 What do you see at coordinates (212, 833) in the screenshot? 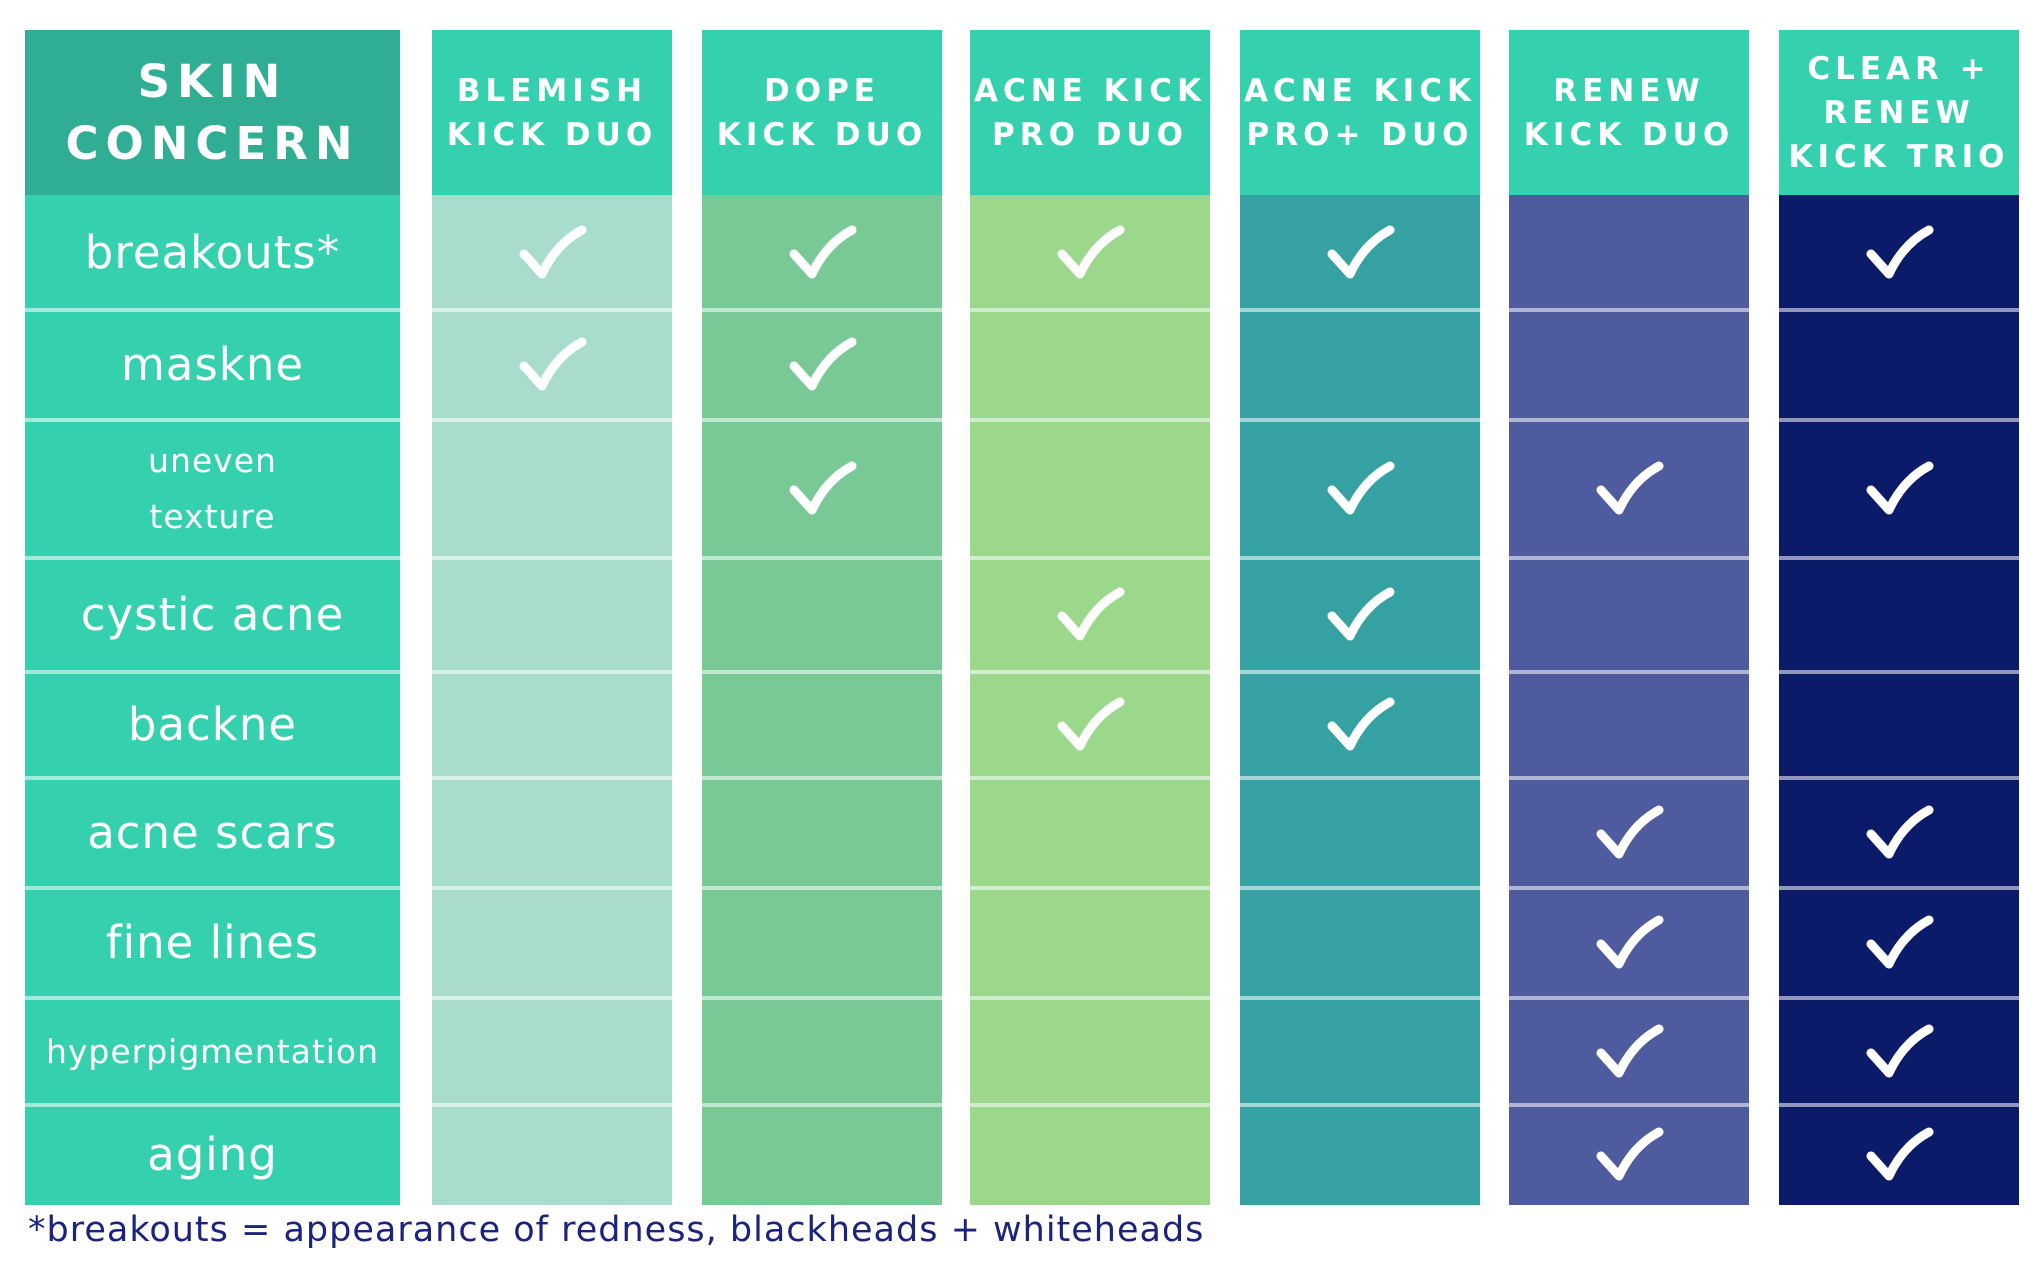
I see `concern-row-acne-scars: acne scars` at bounding box center [212, 833].